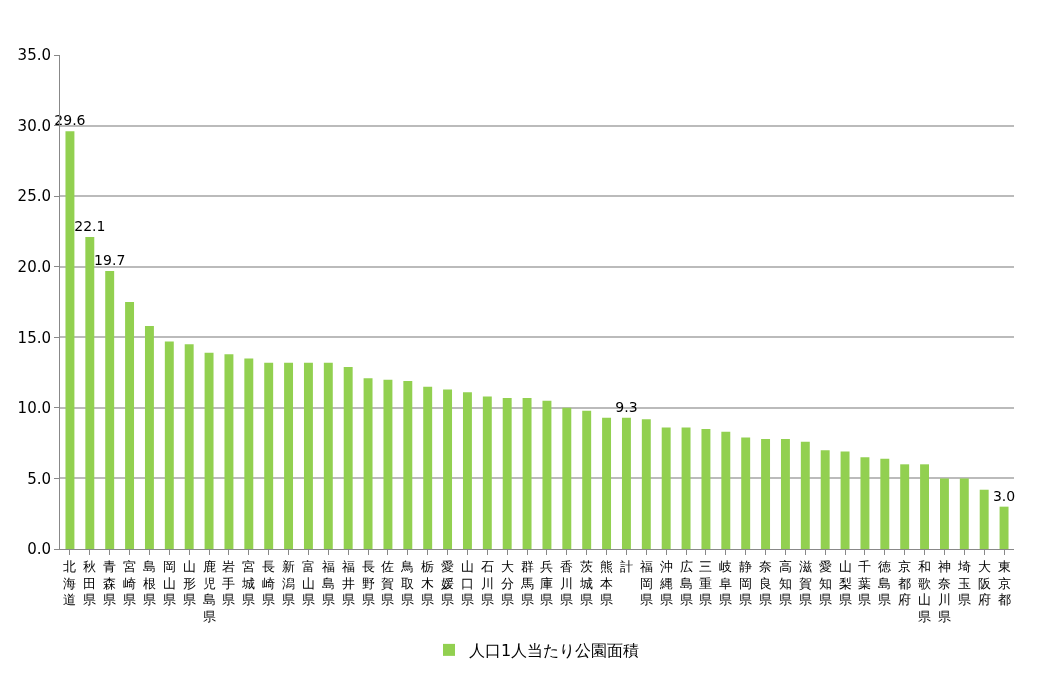  What do you see at coordinates (547, 583) in the screenshot?
I see `x-tick-label: 兵庫県` at bounding box center [547, 583].